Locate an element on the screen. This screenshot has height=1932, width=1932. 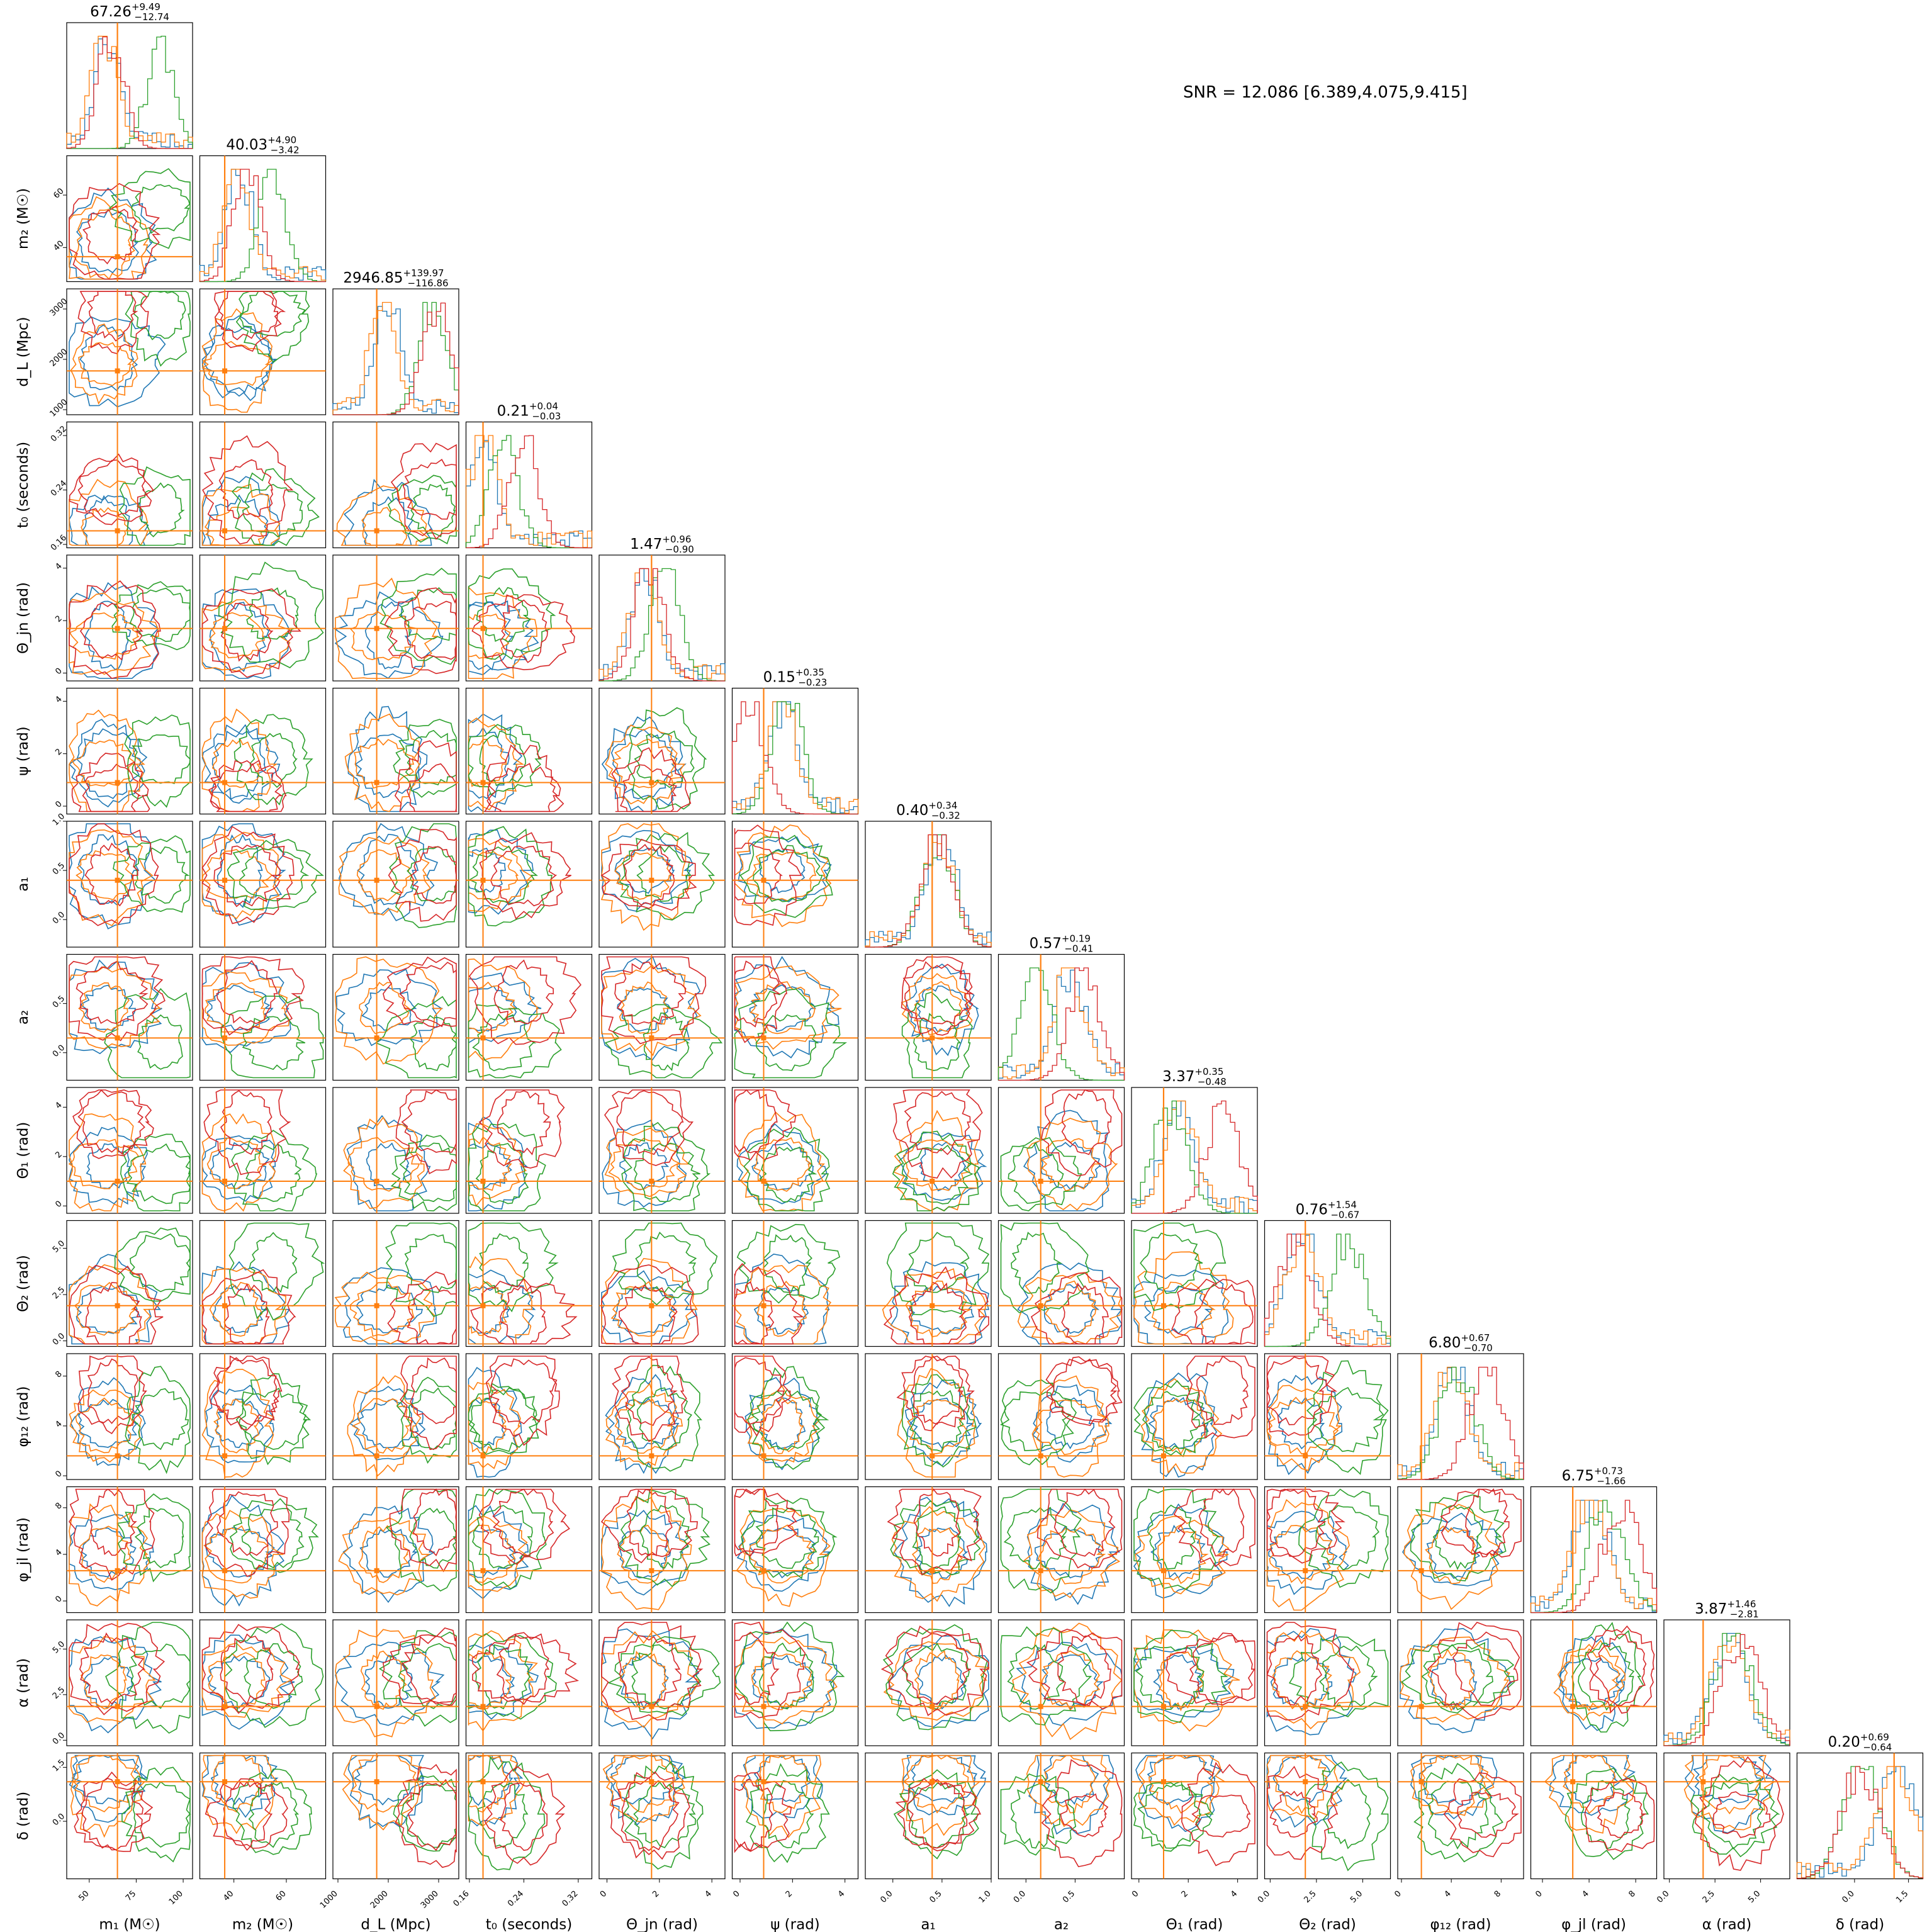
panel-theta2-vs-theta2 is located at coordinates (1327, 1283).